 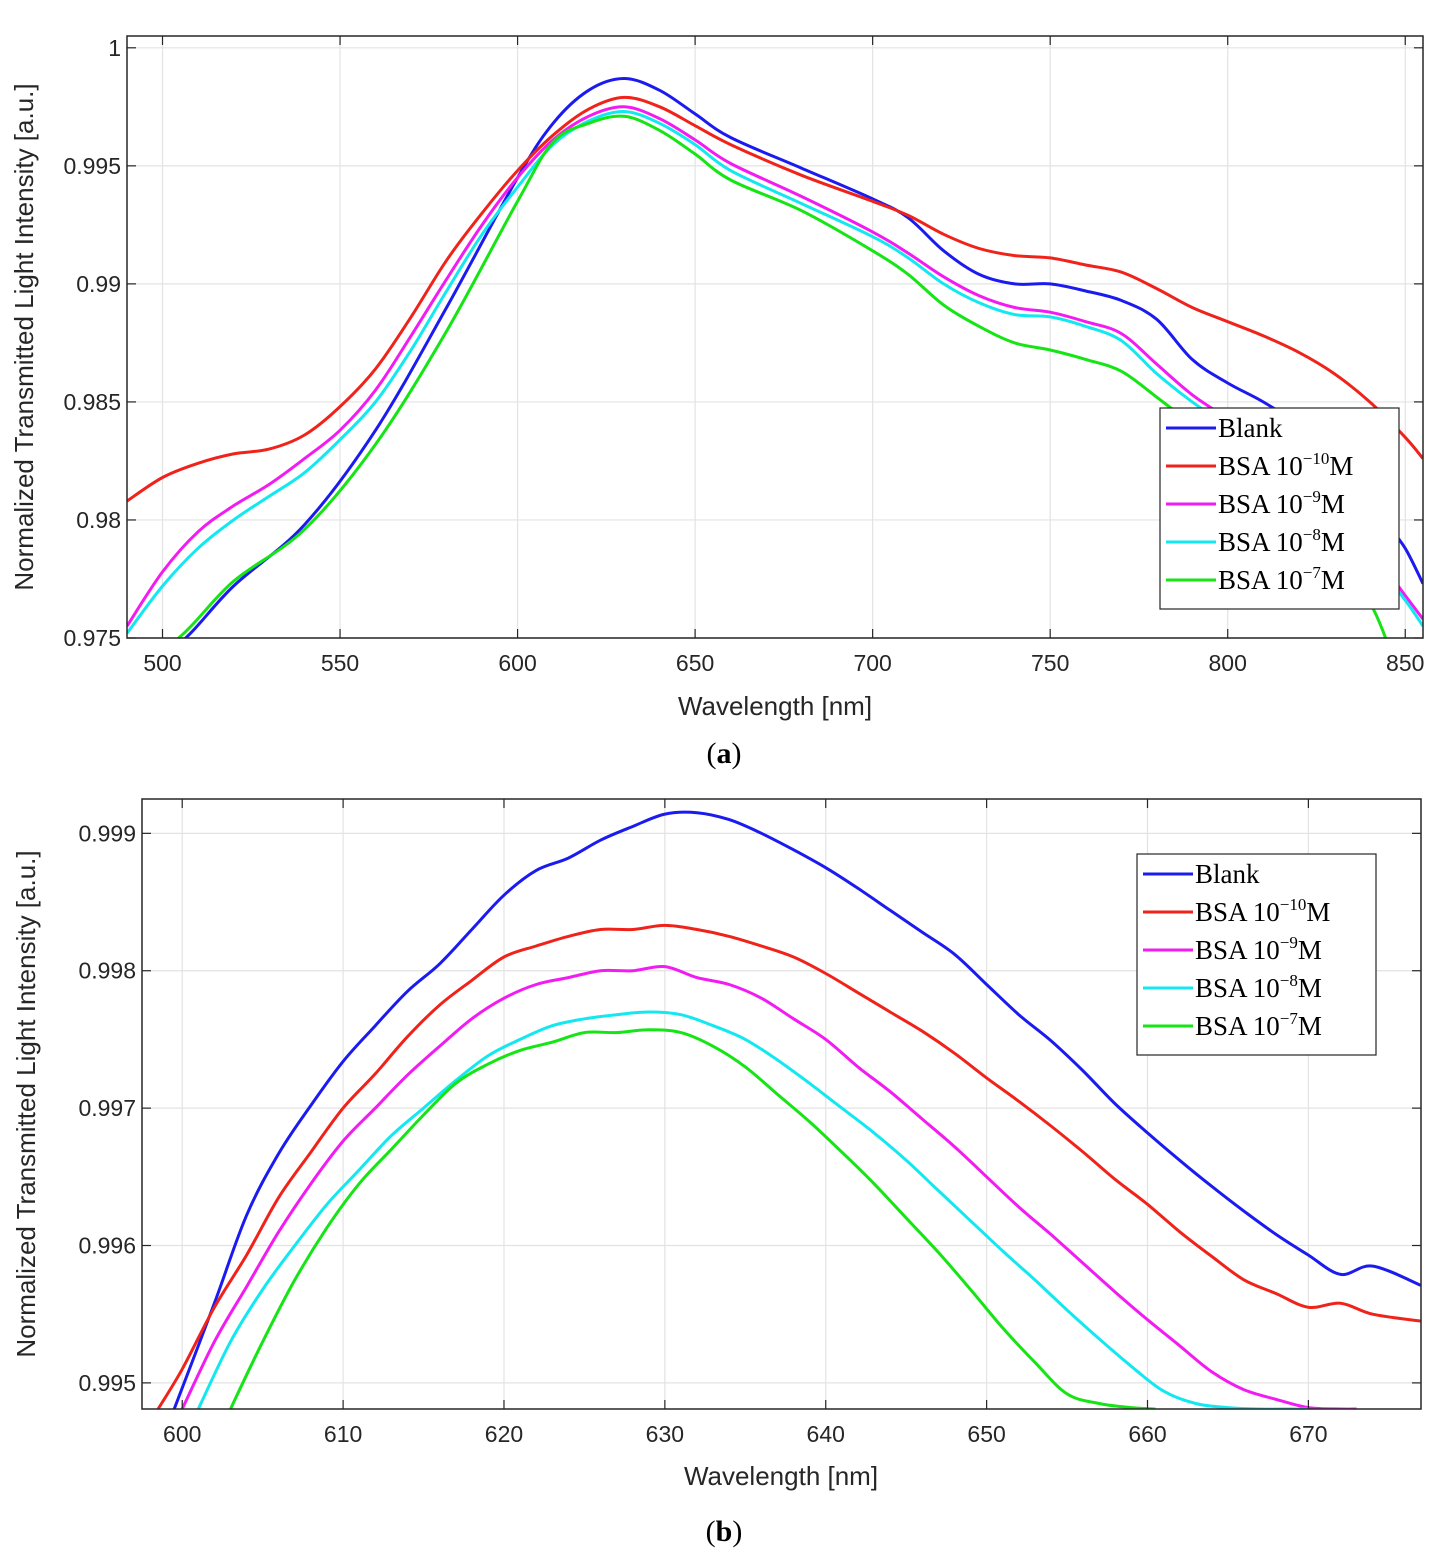 What do you see at coordinates (340, 663) in the screenshot?
I see `x-tick-label: 550` at bounding box center [340, 663].